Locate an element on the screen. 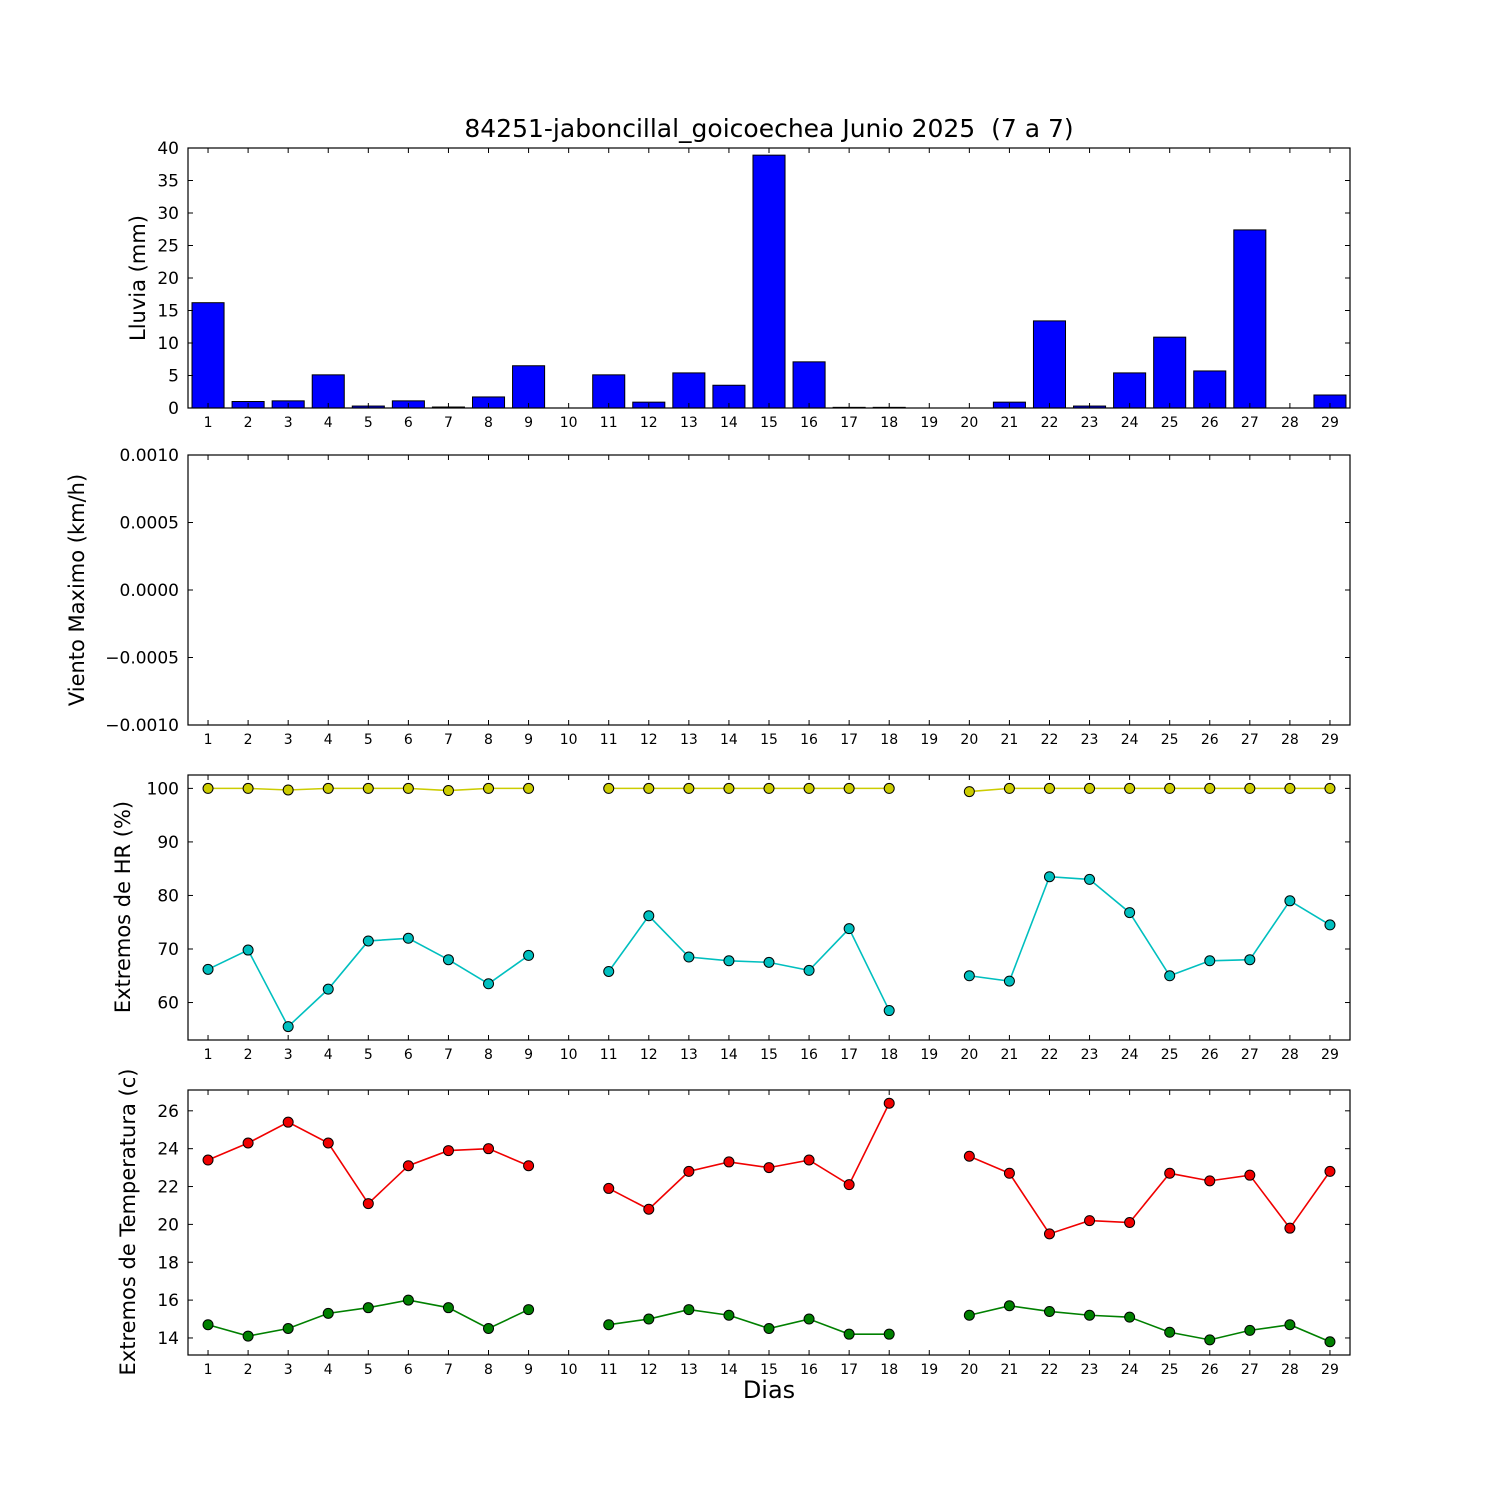  x-tick-label: 8 is located at coordinates (488, 740).